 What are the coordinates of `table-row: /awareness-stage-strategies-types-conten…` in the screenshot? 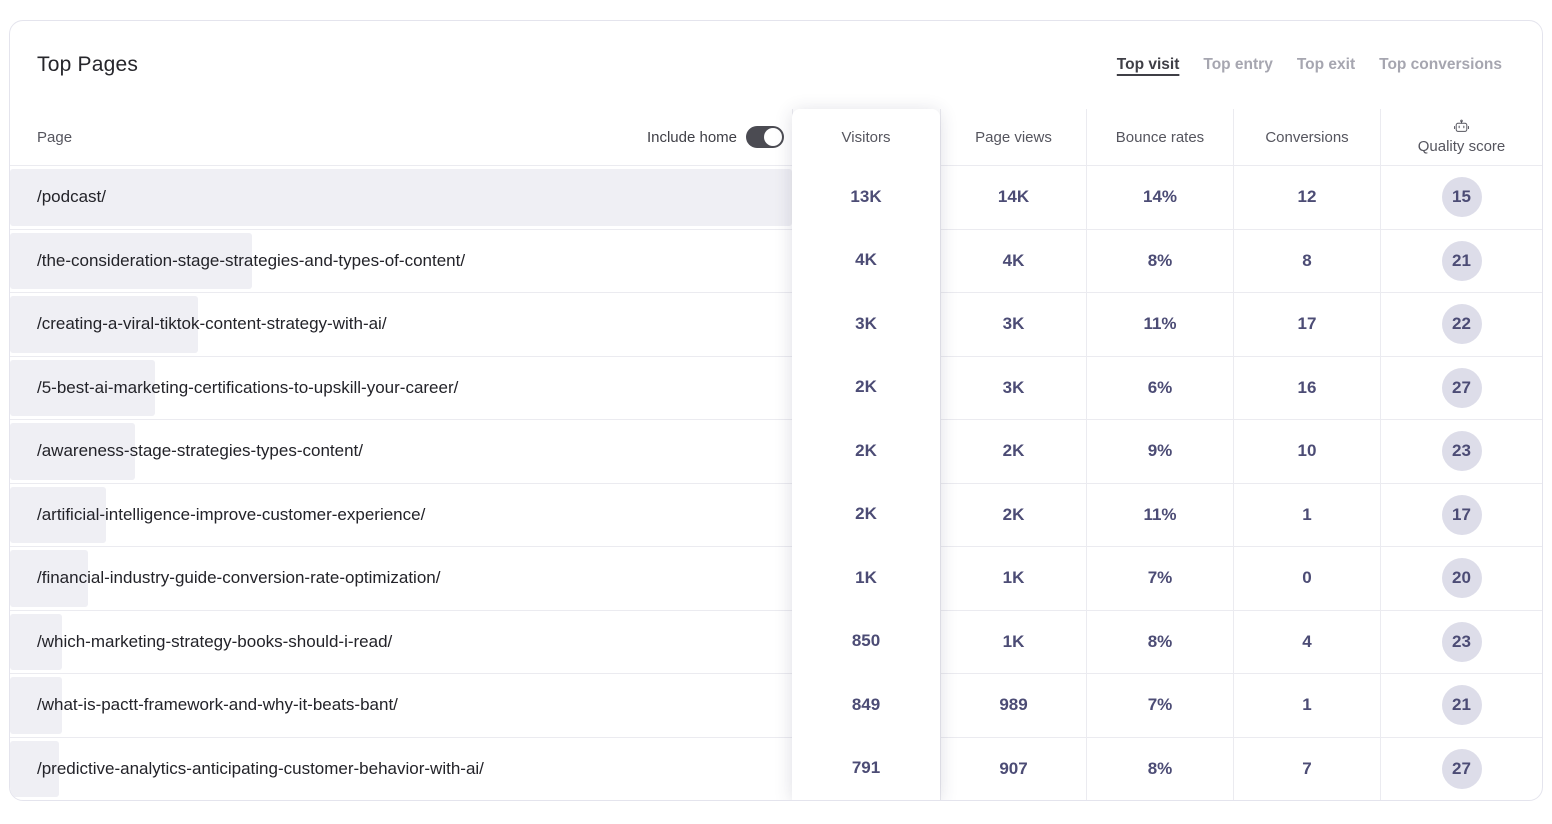 It's located at (776, 451).